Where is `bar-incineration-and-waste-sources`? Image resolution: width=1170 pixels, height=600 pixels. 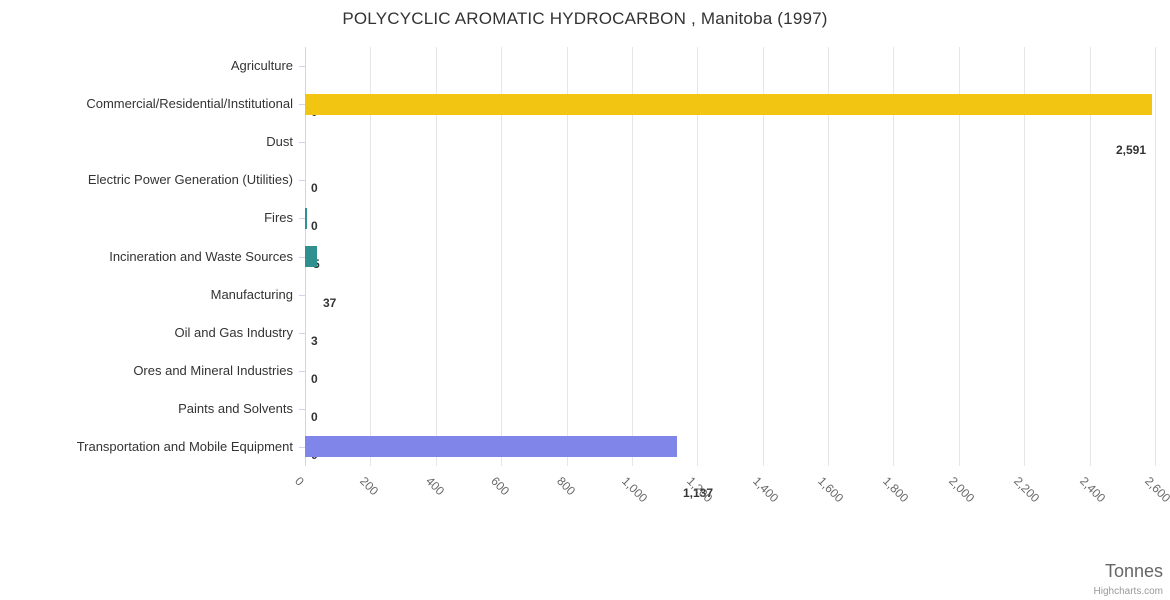 bar-incineration-and-waste-sources is located at coordinates (311, 256).